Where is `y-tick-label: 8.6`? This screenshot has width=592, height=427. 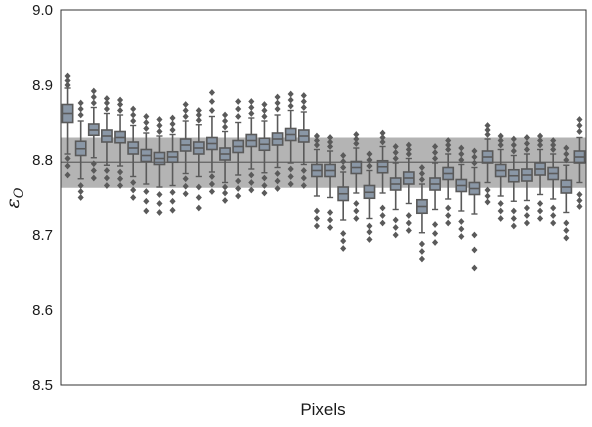
y-tick-label: 8.6 is located at coordinates (42, 310).